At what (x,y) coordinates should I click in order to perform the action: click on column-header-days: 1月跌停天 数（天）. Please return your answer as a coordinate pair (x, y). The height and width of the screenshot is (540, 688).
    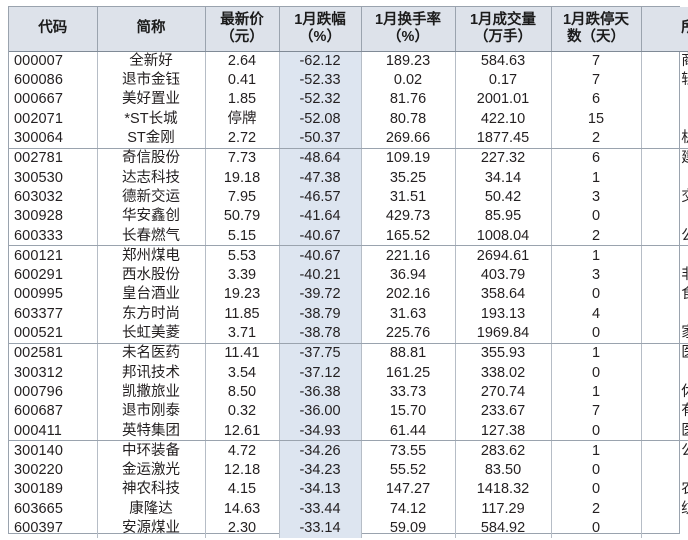
    Looking at the image, I should click on (595, 29).